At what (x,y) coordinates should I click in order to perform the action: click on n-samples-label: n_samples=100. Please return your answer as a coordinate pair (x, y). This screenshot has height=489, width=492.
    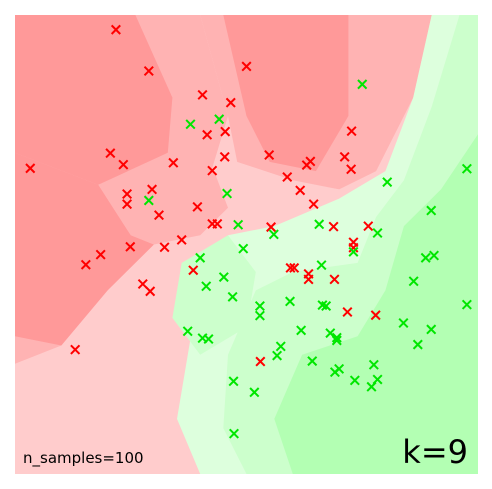
    Looking at the image, I should click on (83, 458).